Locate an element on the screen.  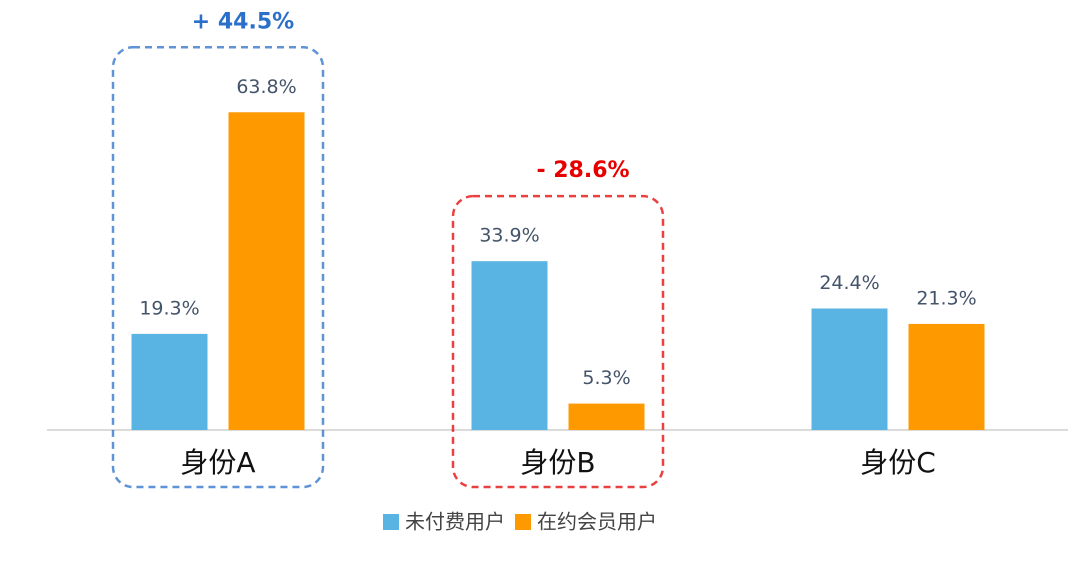
value-label: 21.3% is located at coordinates (946, 298).